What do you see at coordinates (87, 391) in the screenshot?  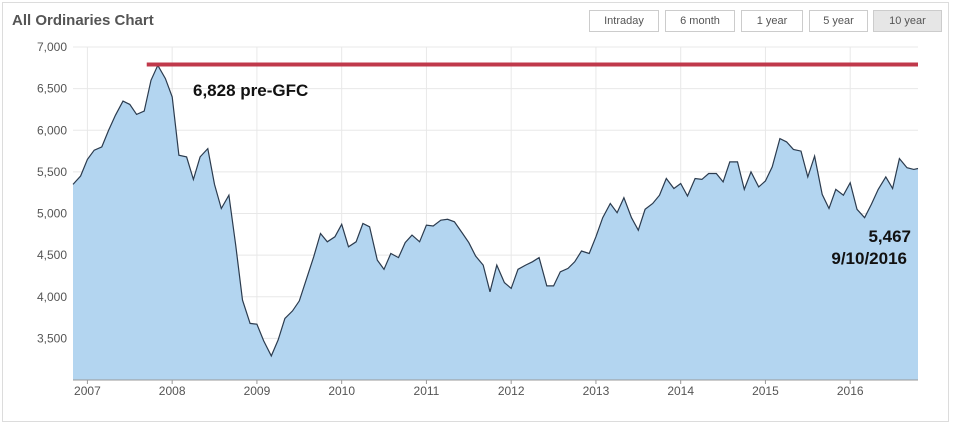 I see `x-tick-label: 2007` at bounding box center [87, 391].